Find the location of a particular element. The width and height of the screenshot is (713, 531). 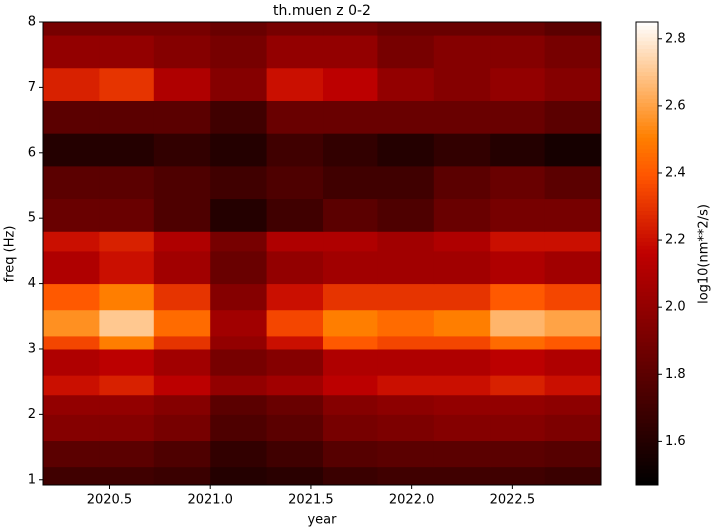

x-tick-label: 2022.0 is located at coordinates (412, 500).